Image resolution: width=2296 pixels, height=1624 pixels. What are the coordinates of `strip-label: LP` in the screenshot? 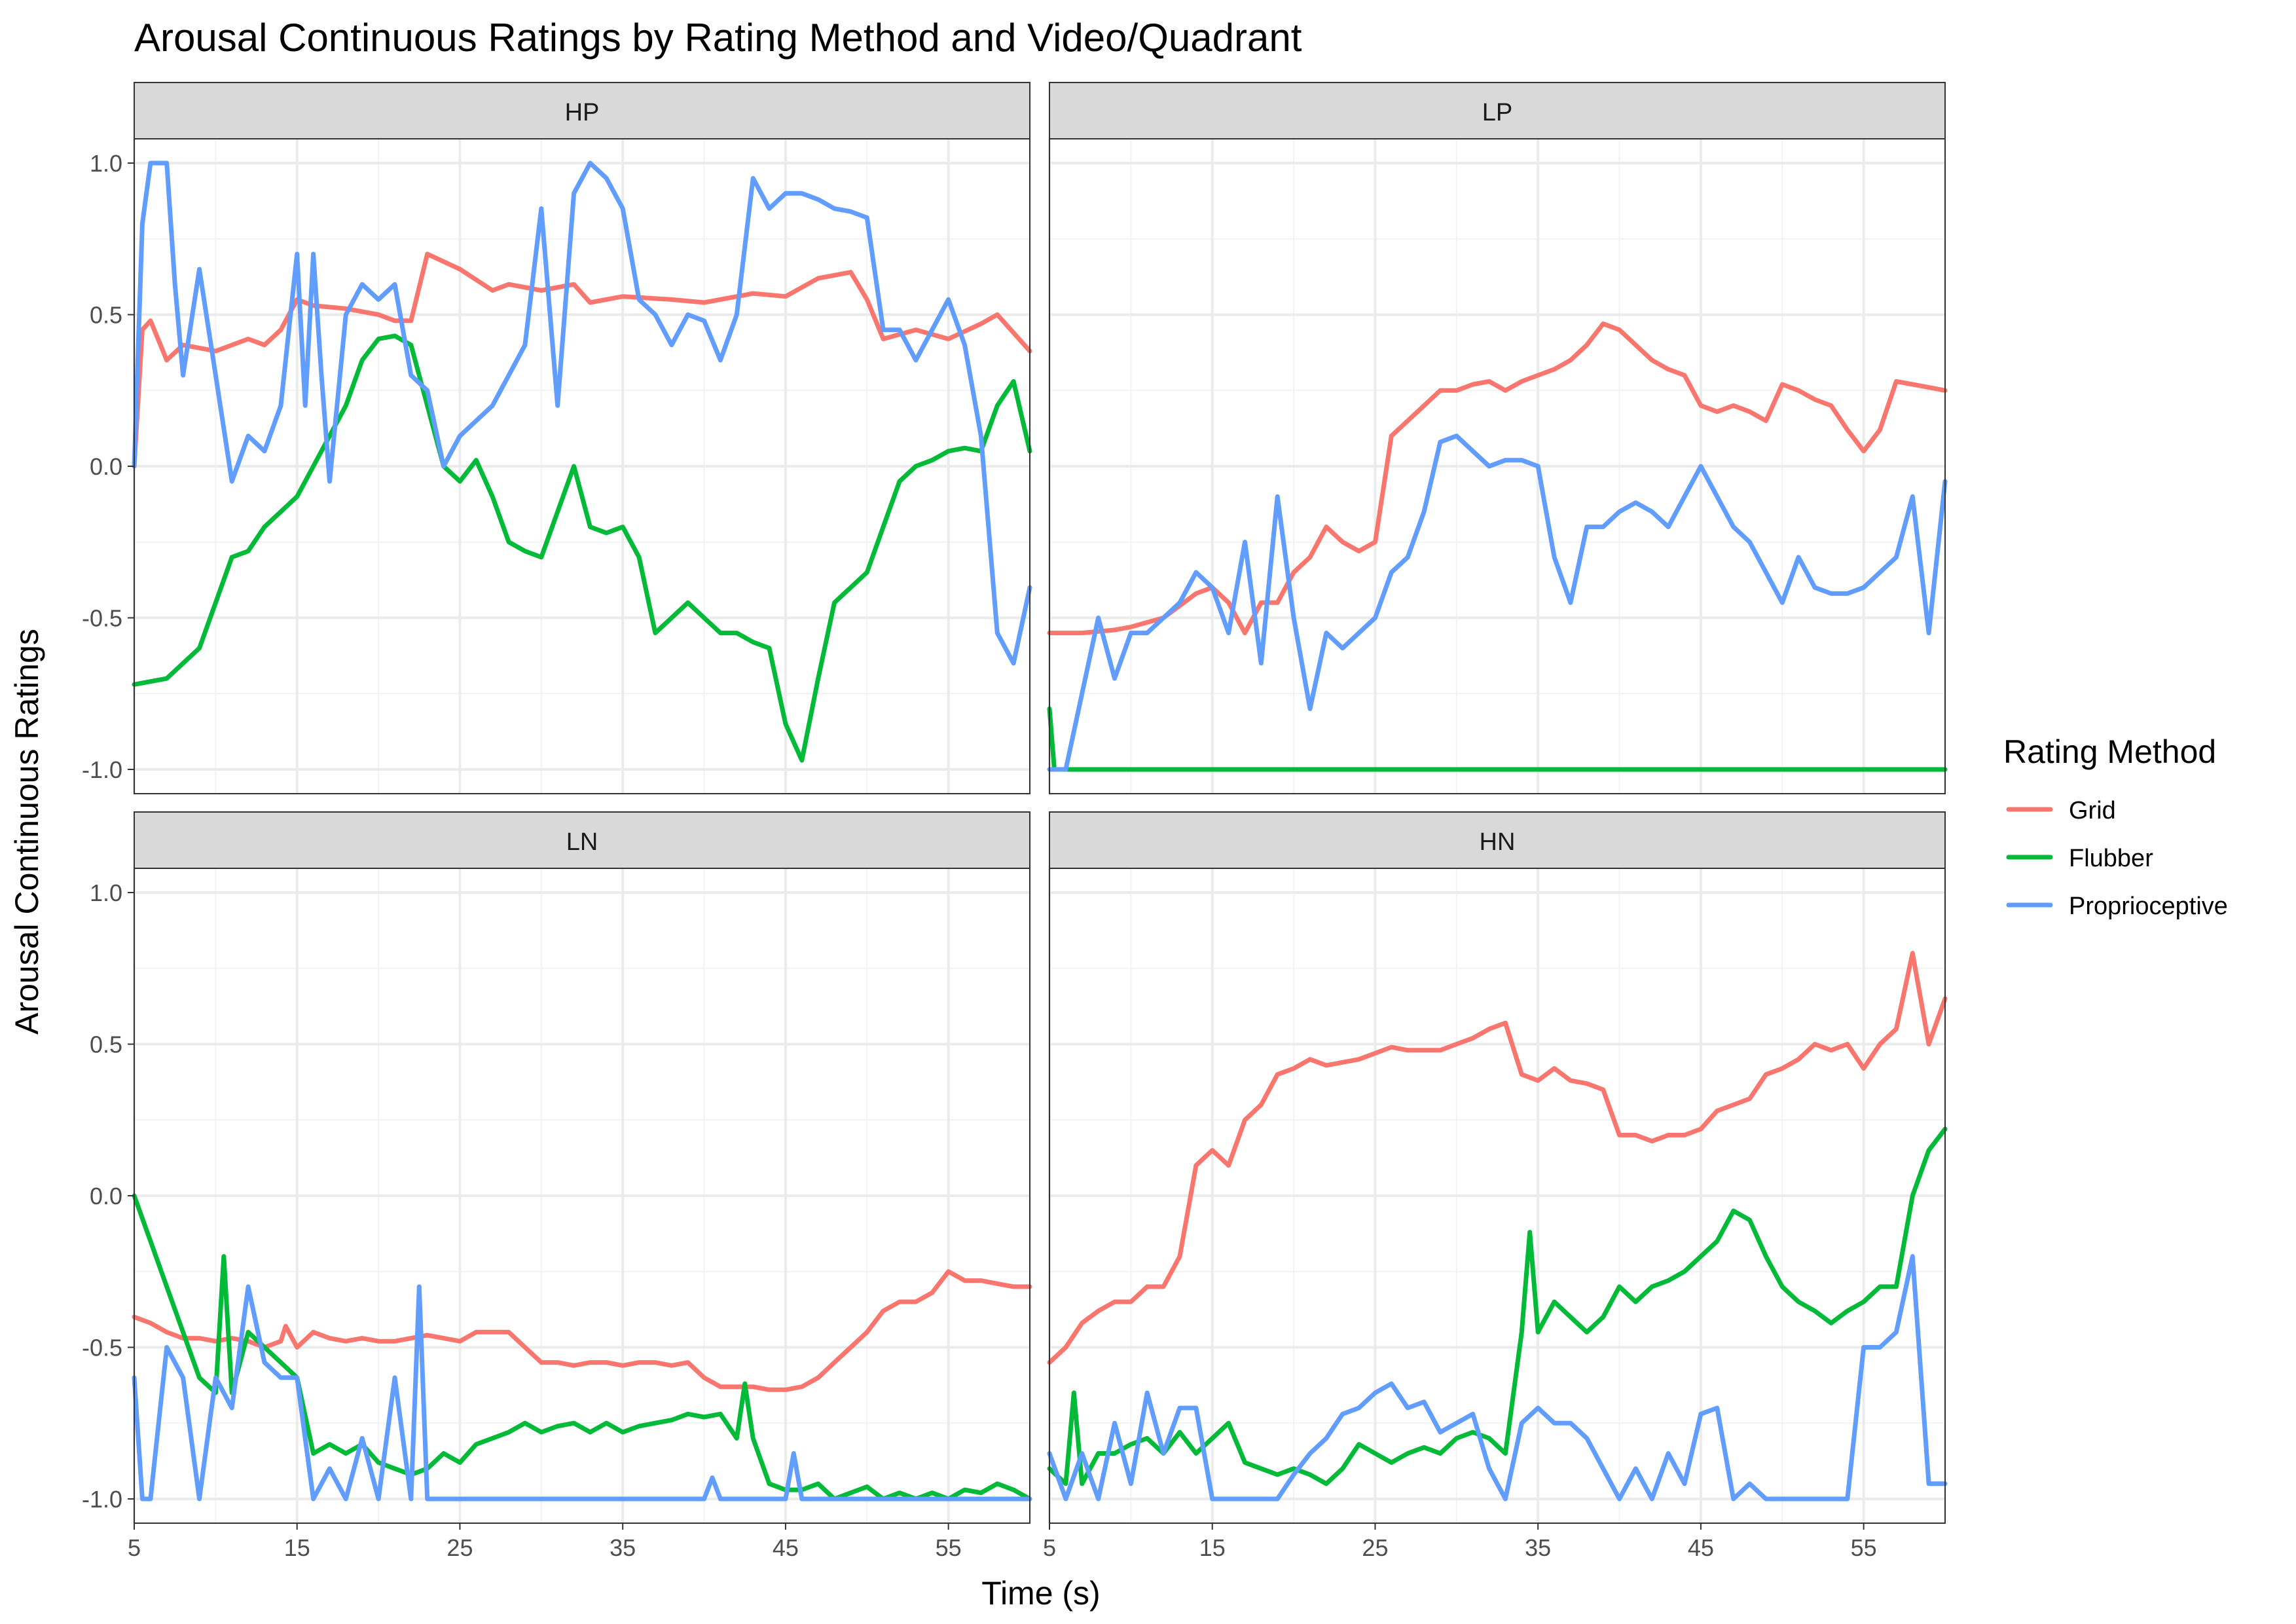 It's located at (1497, 112).